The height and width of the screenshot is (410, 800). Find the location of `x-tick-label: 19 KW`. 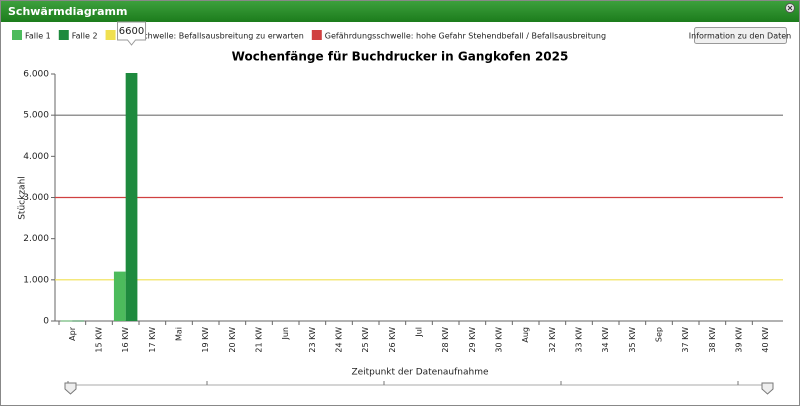

x-tick-label: 19 KW is located at coordinates (205, 340).